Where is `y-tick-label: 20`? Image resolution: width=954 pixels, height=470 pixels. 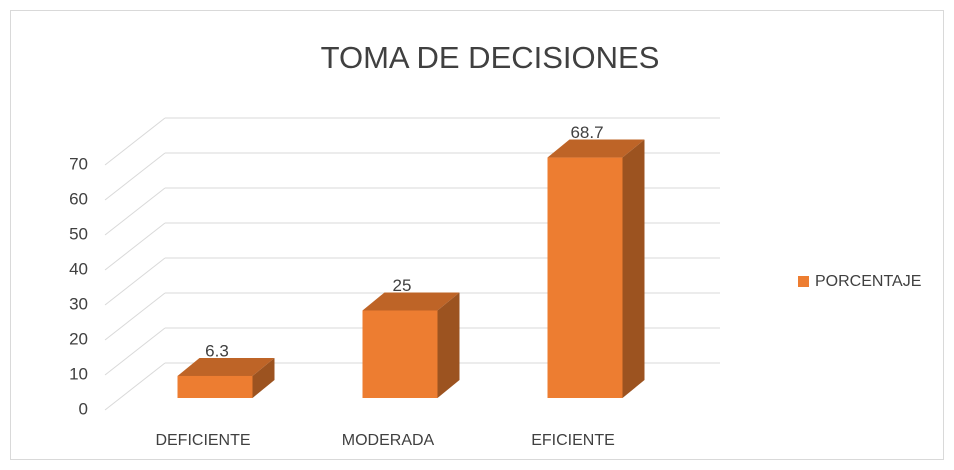
y-tick-label: 20 is located at coordinates (78, 338).